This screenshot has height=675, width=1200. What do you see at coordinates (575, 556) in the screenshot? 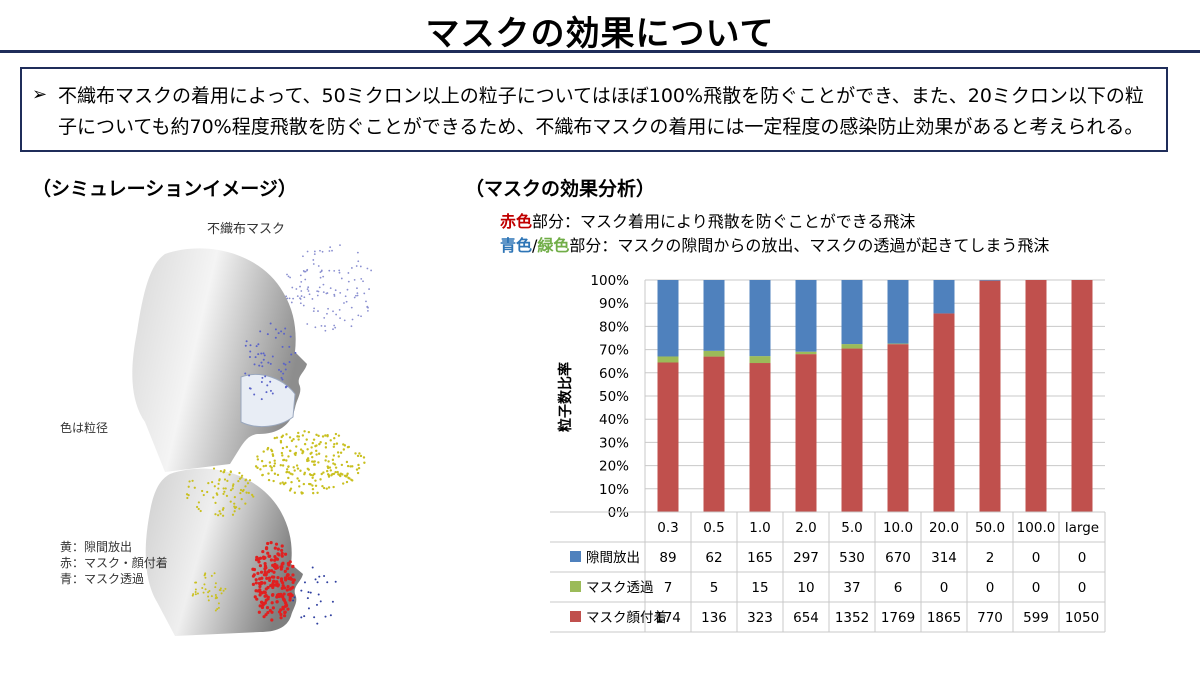
I see `legend-swatch` at bounding box center [575, 556].